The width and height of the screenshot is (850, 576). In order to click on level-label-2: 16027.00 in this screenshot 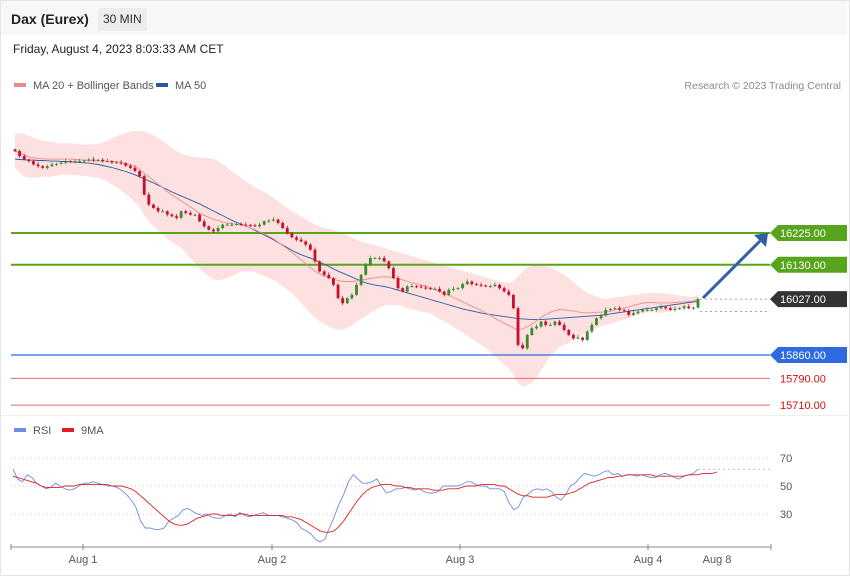, I will do `click(803, 300)`.